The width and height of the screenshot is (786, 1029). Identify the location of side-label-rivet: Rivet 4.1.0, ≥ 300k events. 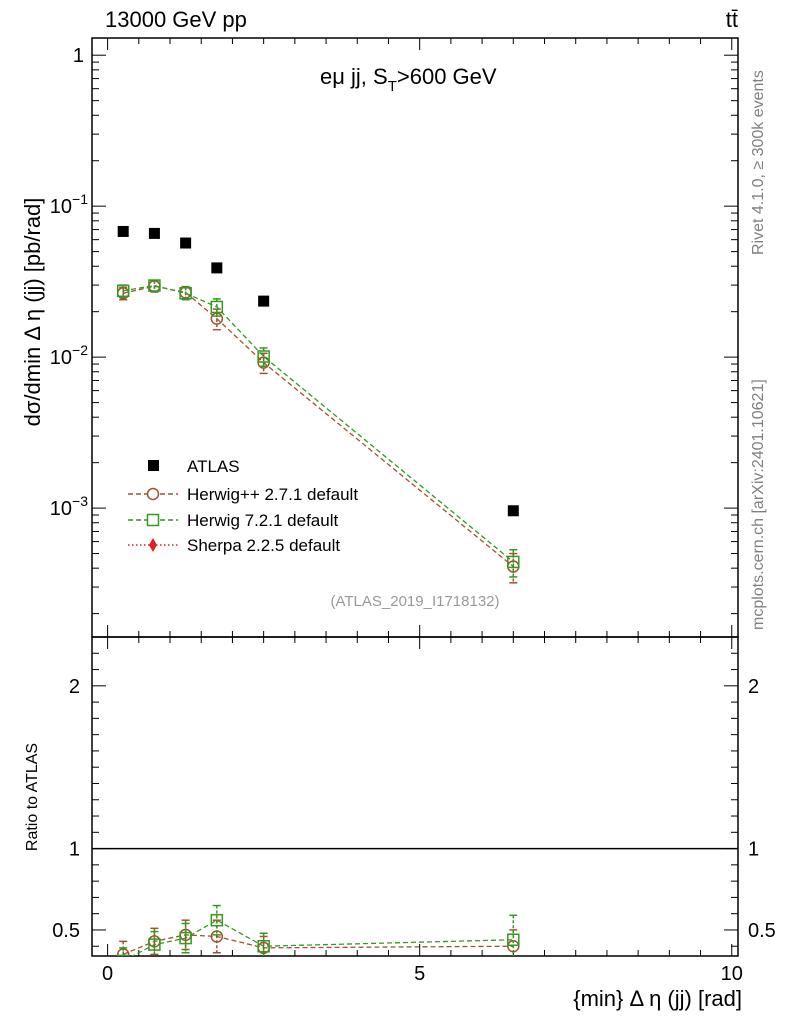
(758, 162).